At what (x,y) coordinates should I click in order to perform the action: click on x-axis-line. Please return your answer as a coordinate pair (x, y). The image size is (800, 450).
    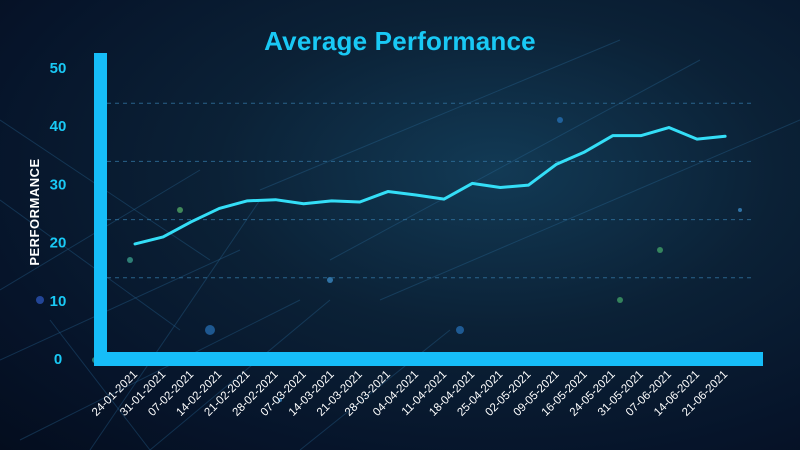
    Looking at the image, I should click on (428, 359).